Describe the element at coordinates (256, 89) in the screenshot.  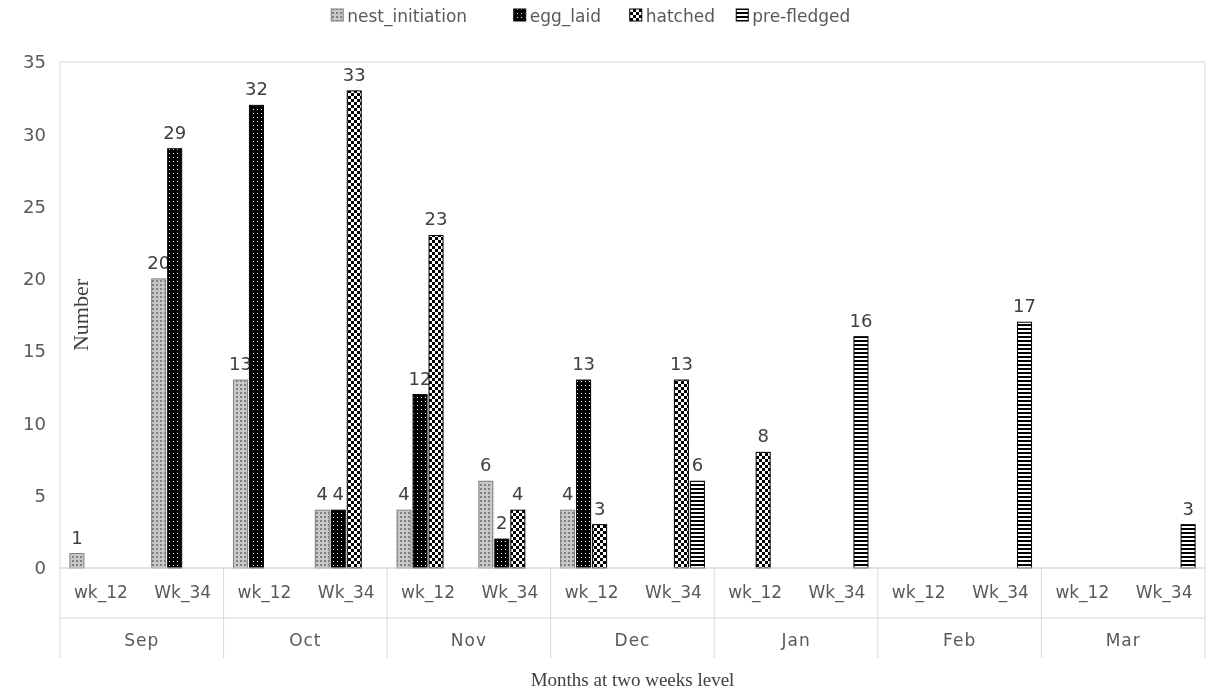
I see `data-label: 32` at that location.